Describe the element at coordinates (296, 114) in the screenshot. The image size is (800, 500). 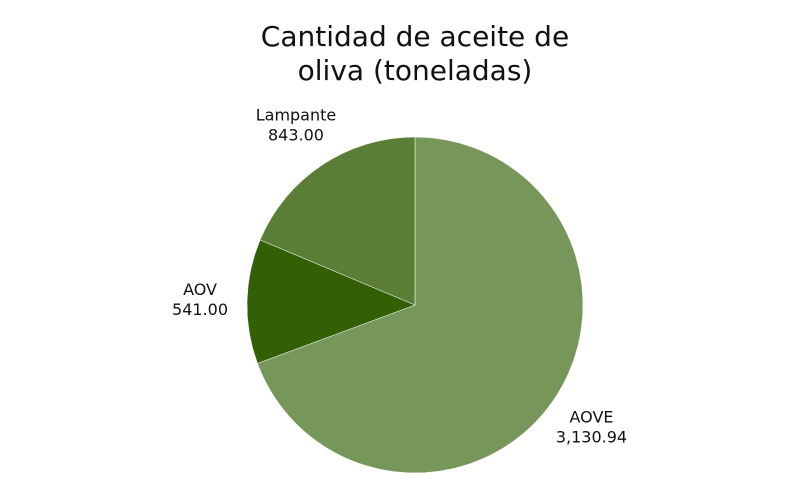
I see `slice-label: Lampante` at that location.